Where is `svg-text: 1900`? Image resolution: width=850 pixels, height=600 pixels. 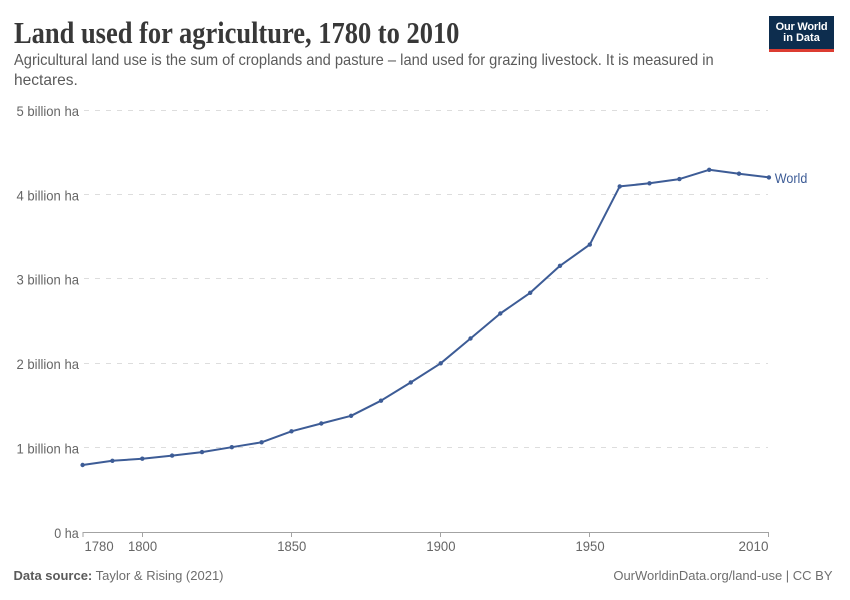
svg-text: 1900 is located at coordinates (440, 546).